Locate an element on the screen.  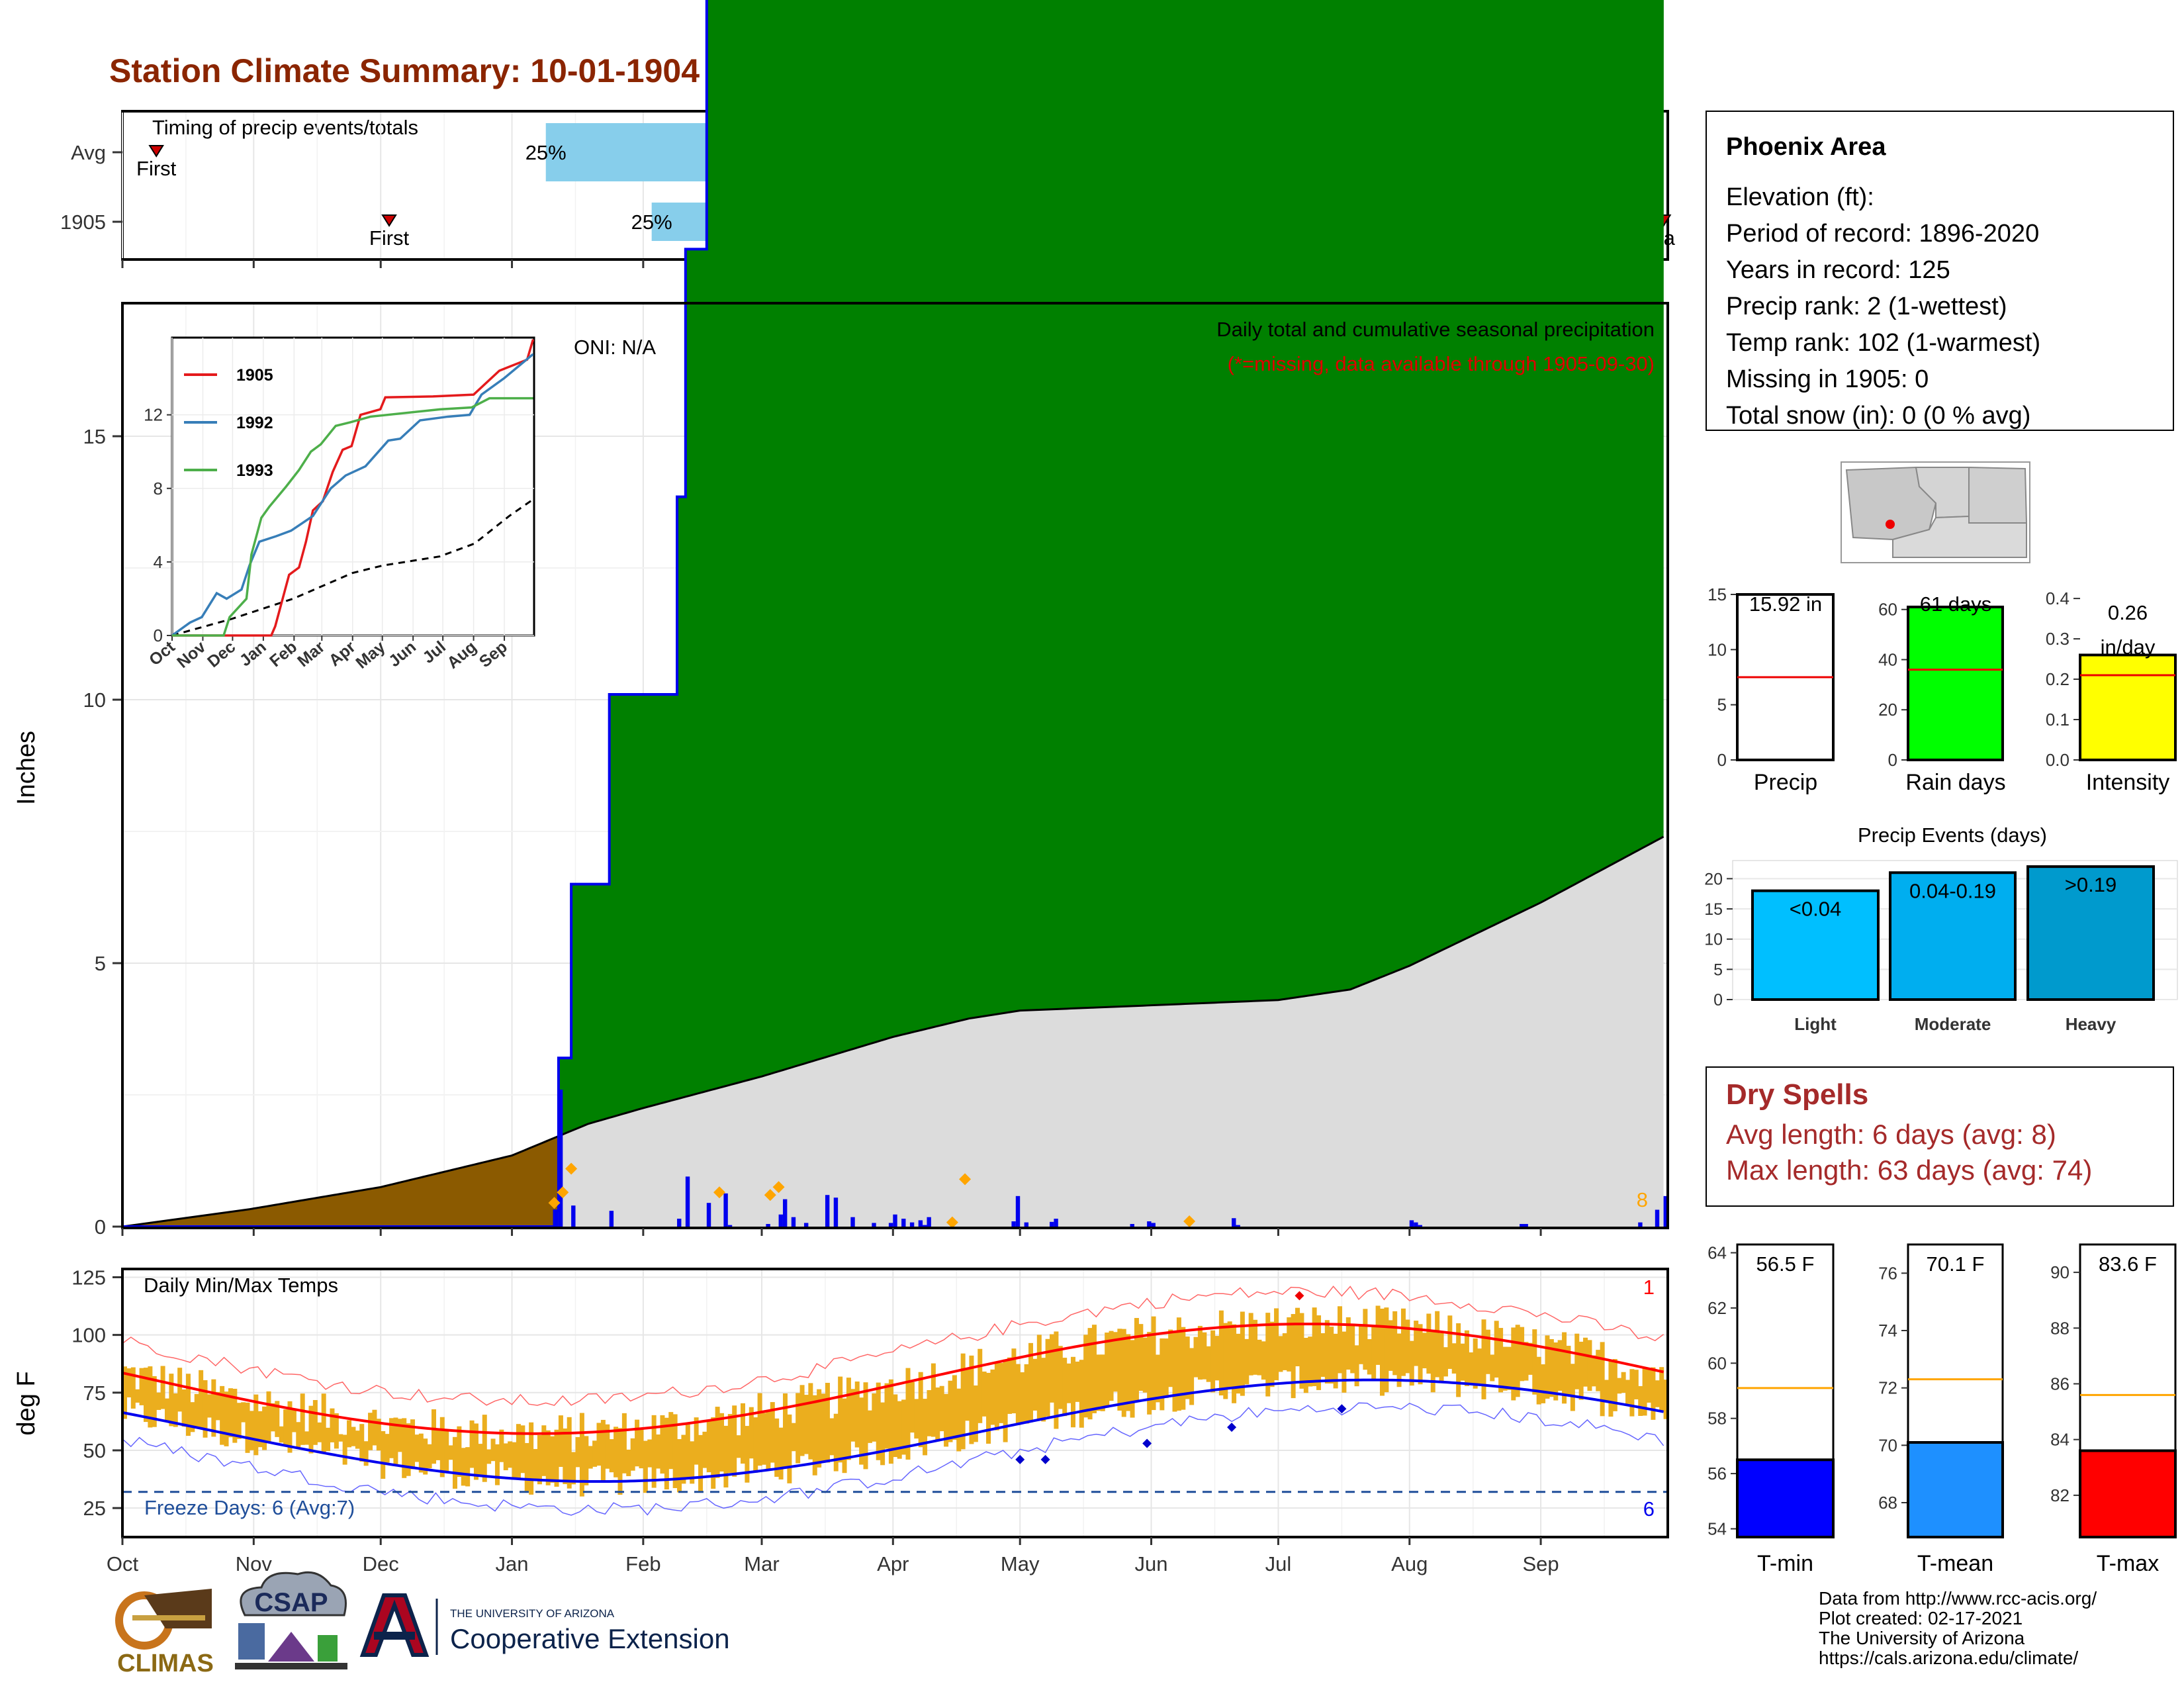
timing-p25-label: 25% is located at coordinates (546, 152).